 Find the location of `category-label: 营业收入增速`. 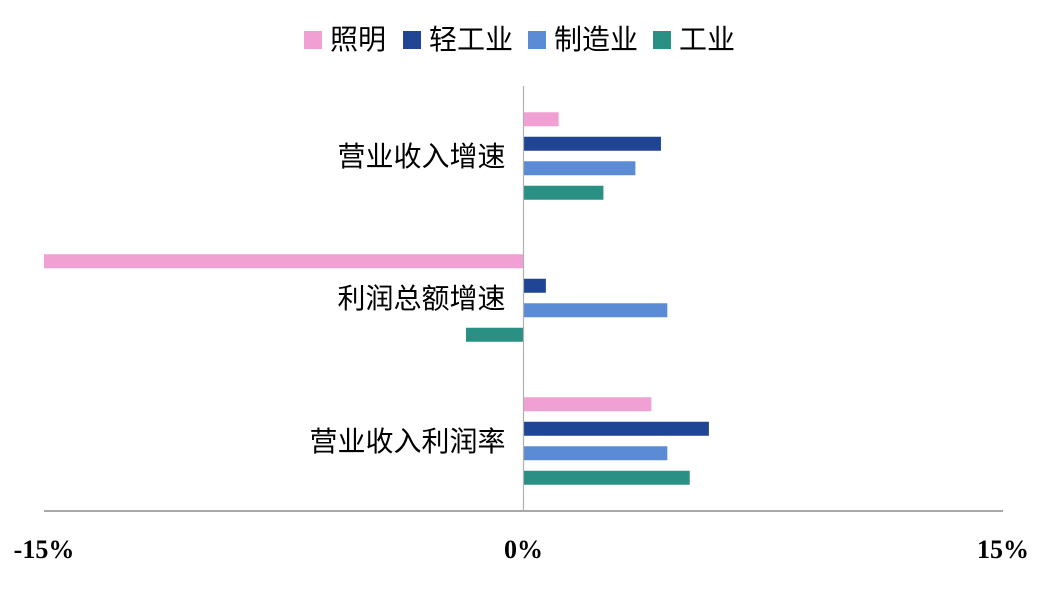

category-label: 营业收入增速 is located at coordinates (421, 157).